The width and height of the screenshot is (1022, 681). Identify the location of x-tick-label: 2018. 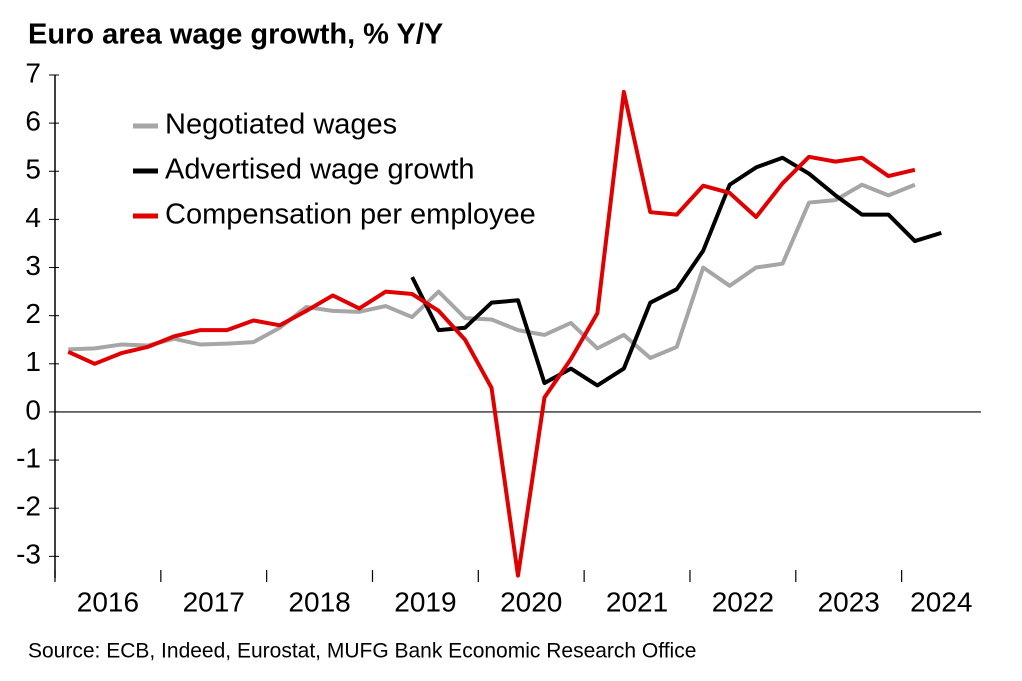
(319, 601).